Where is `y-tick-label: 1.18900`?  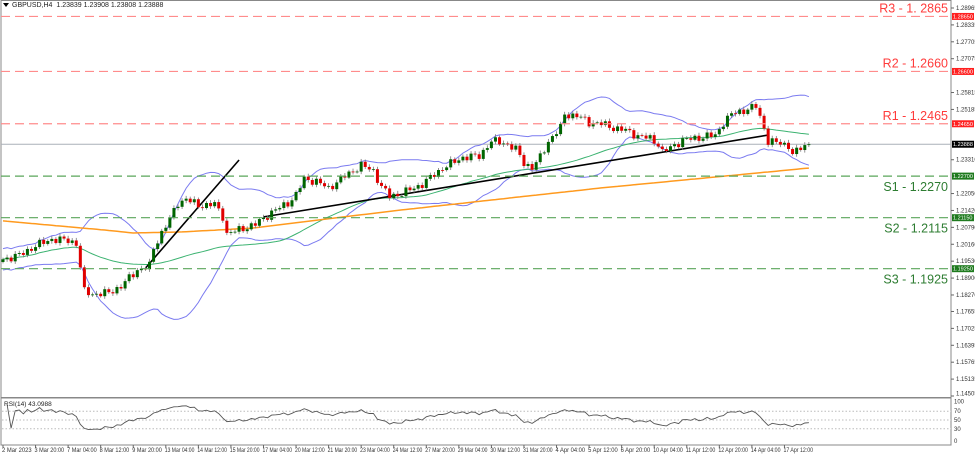
y-tick-label: 1.18900 is located at coordinates (965, 279).